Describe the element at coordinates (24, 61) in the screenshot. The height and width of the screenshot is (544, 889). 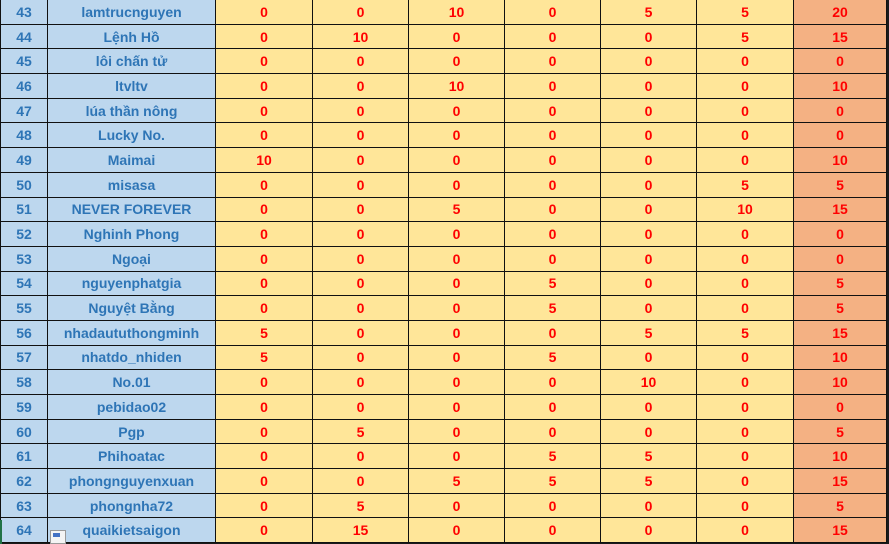
I see `row-number-cell: 45` at that location.